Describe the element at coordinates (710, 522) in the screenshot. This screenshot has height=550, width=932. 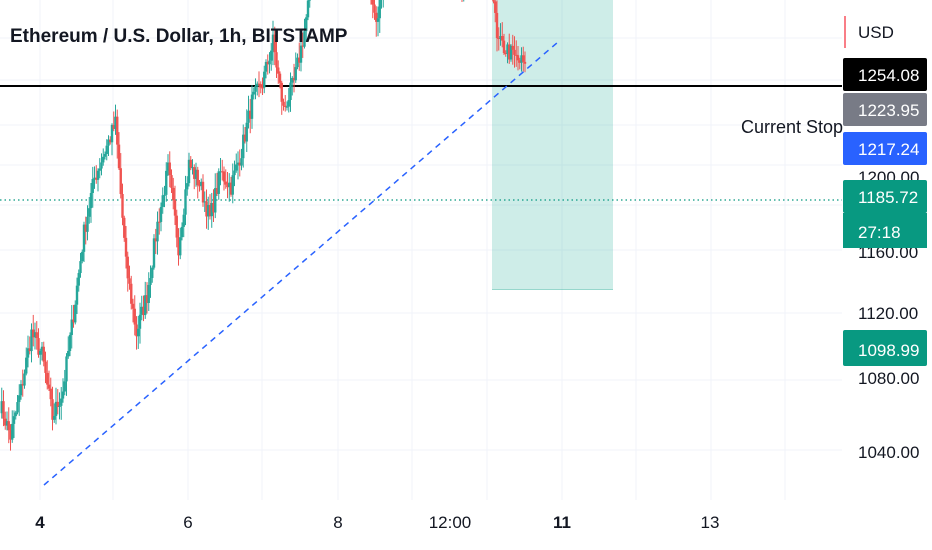
I see `time-tick-label: 13` at that location.